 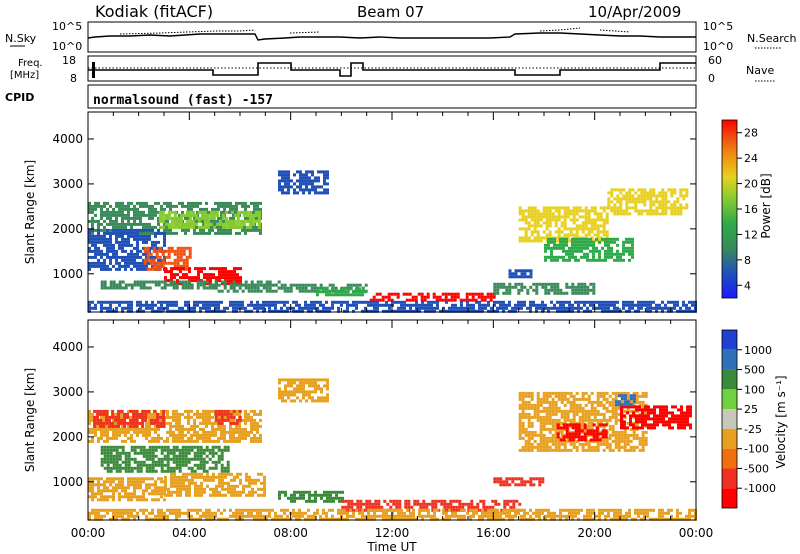 I want to click on nsky-label: N.Sky, so click(x=21, y=38).